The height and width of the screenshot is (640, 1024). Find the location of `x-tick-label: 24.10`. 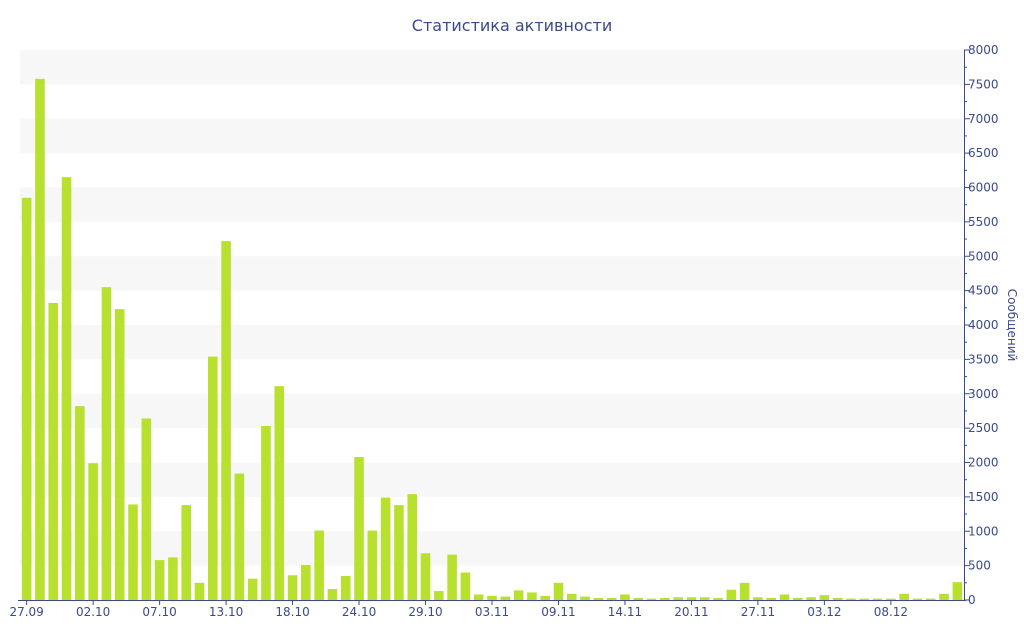

x-tick-label: 24.10 is located at coordinates (359, 612).